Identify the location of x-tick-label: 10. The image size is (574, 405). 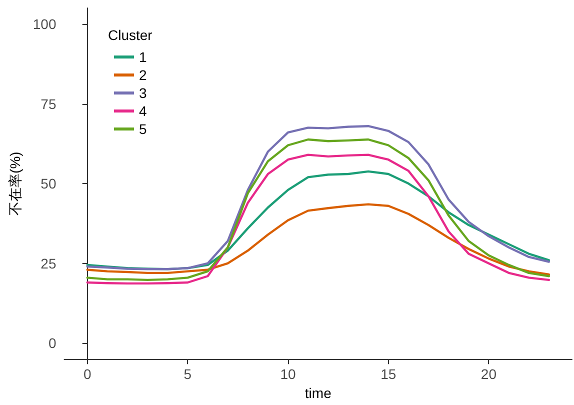
(288, 374).